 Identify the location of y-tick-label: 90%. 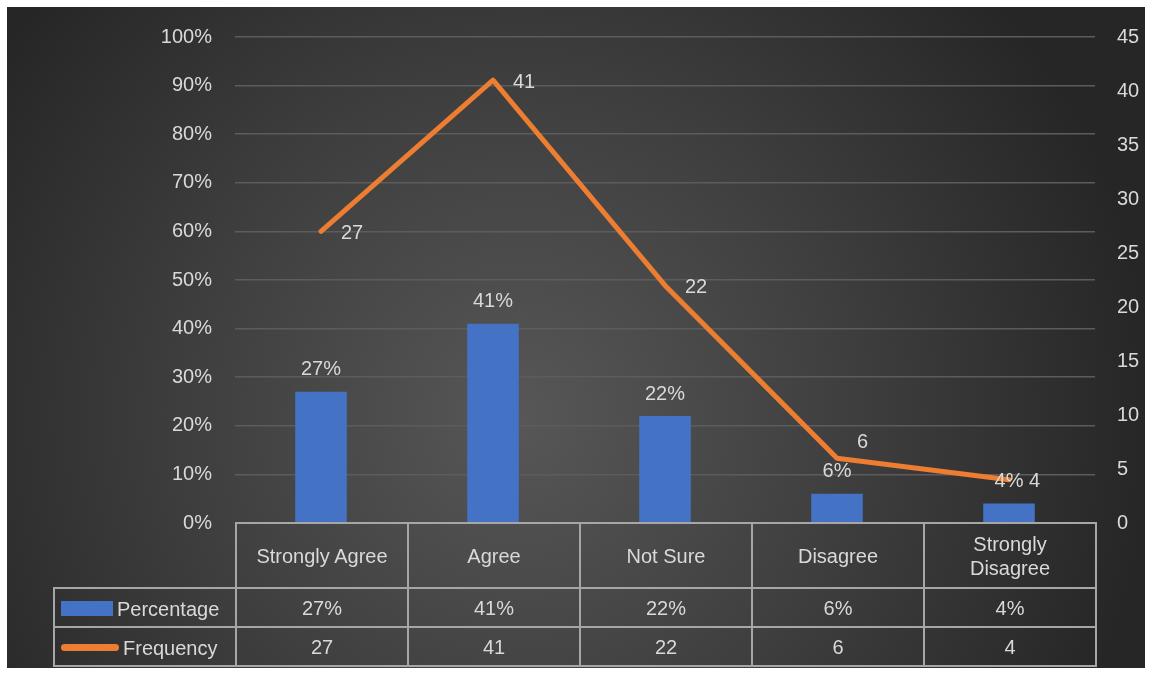
(192, 84).